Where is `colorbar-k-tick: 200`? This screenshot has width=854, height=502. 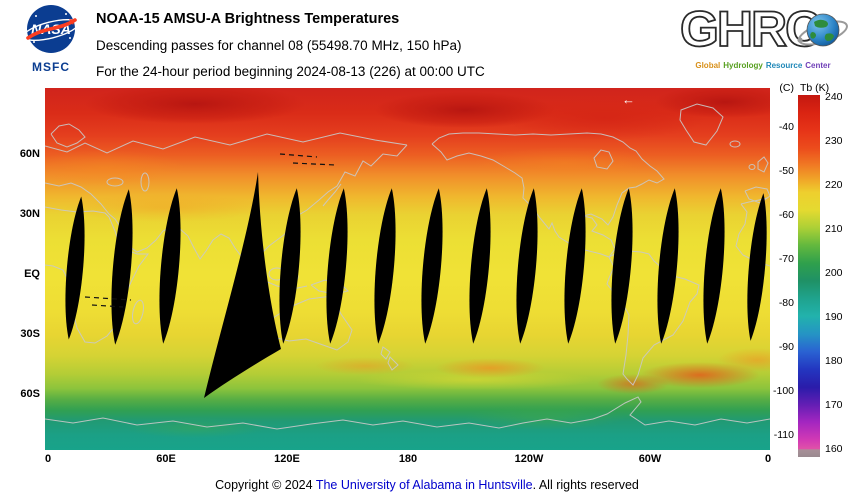
colorbar-k-tick: 200 is located at coordinates (834, 273).